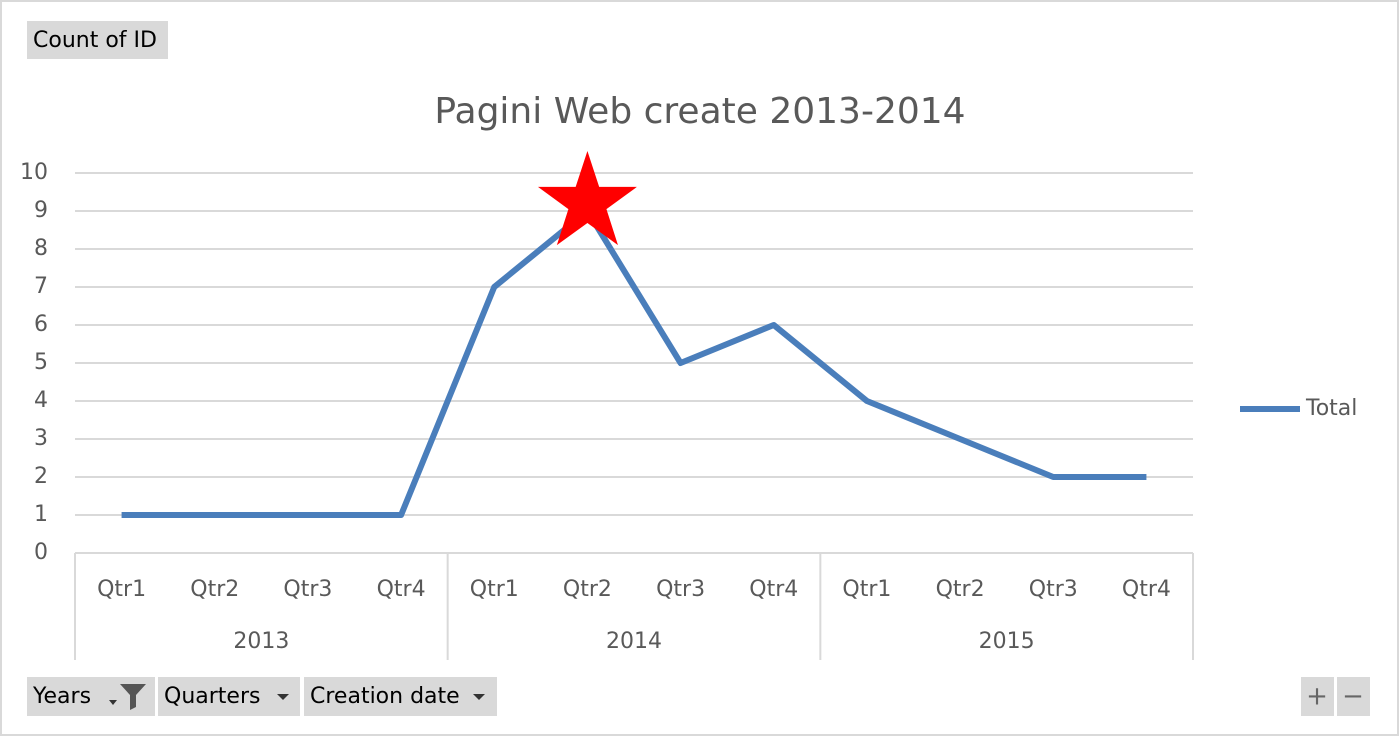  What do you see at coordinates (41, 400) in the screenshot?
I see `y-tick-label: 4` at bounding box center [41, 400].